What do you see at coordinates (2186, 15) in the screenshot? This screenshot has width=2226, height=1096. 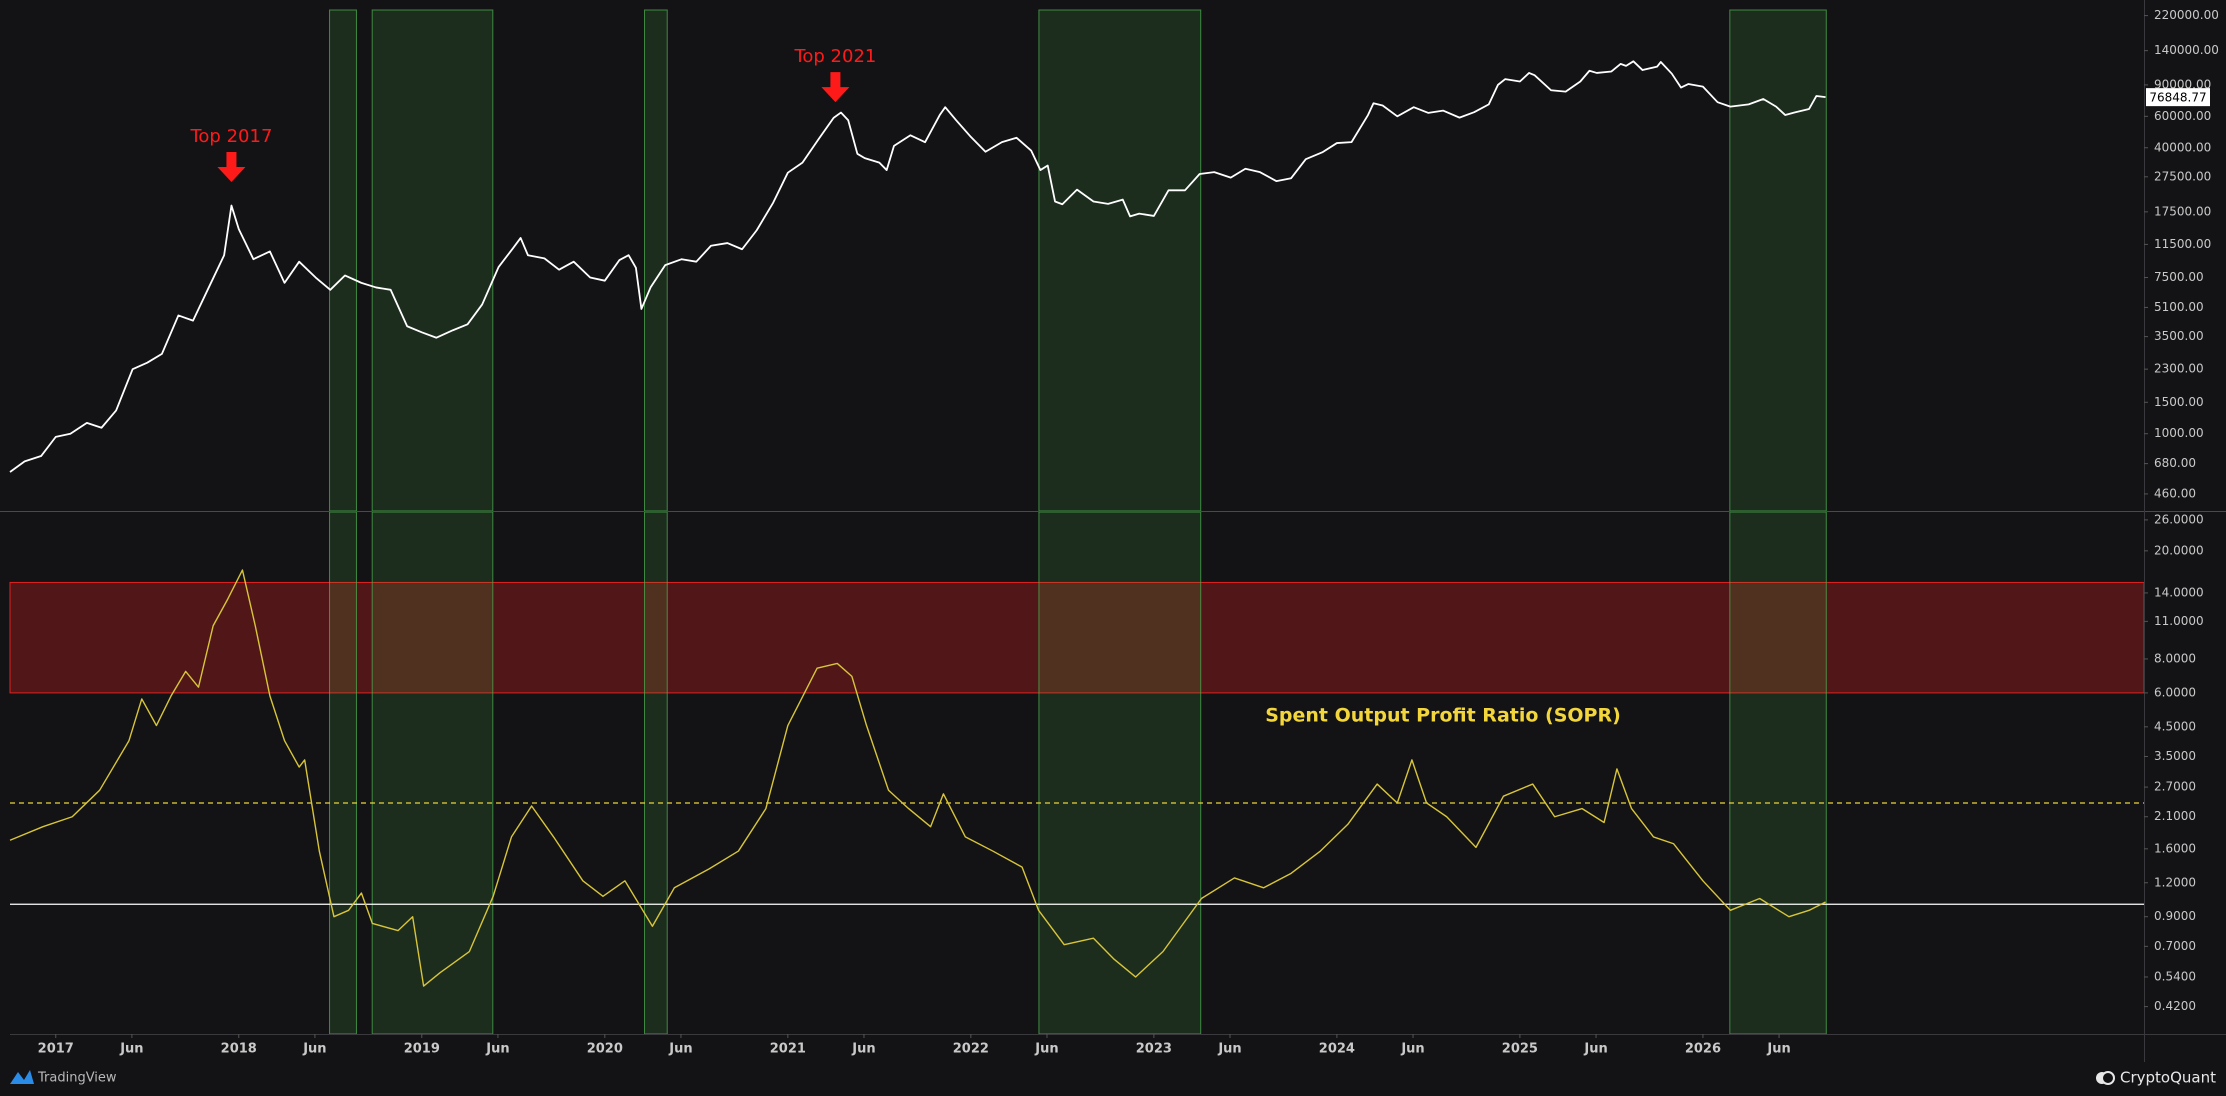 I see `y-tick-label: 220000.00` at bounding box center [2186, 15].